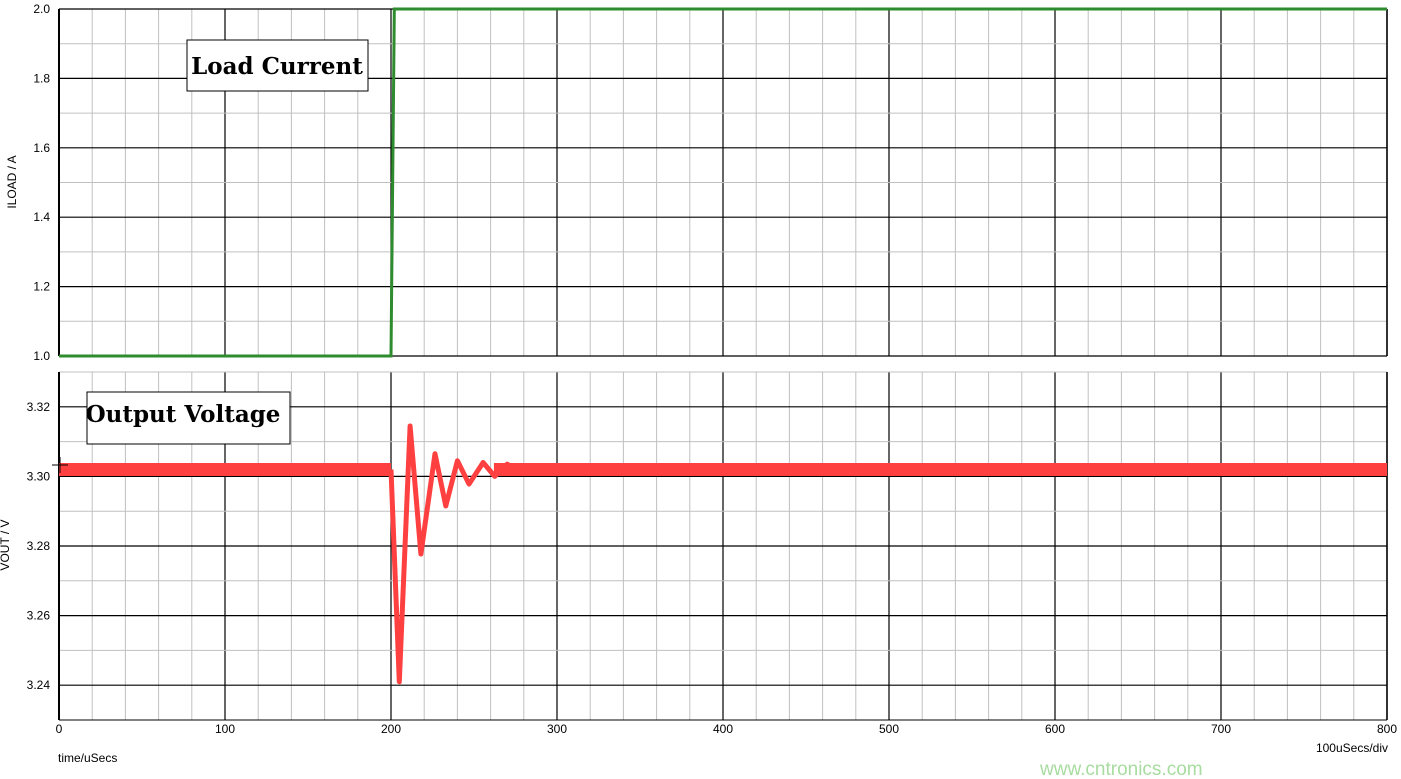 The height and width of the screenshot is (779, 1401). What do you see at coordinates (1055, 729) in the screenshot?
I see `x-tick-label: 600` at bounding box center [1055, 729].